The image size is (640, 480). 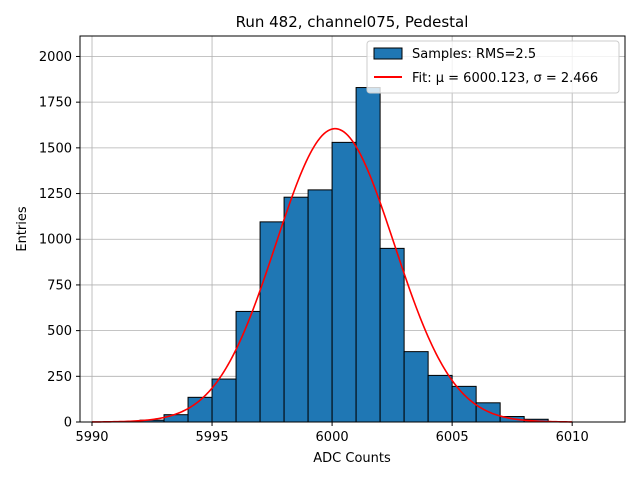 What do you see at coordinates (55, 194) in the screenshot?
I see `y-tick-label: 1250` at bounding box center [55, 194].